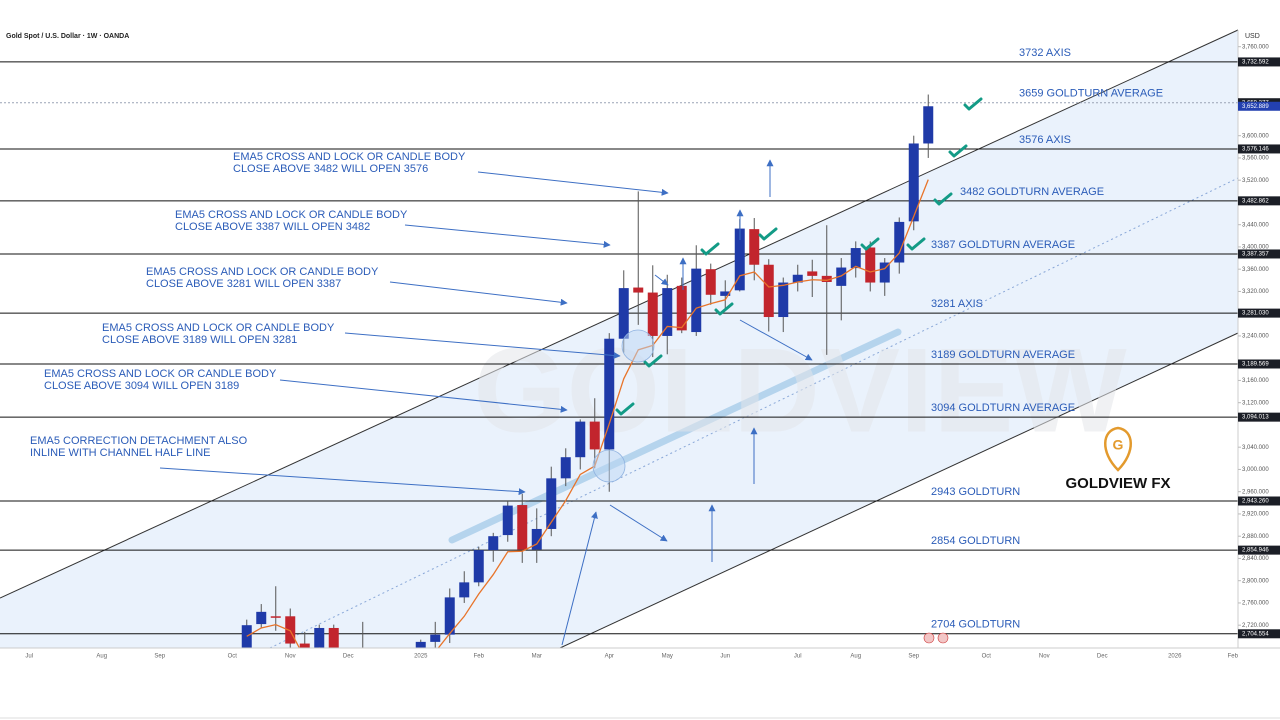  I want to click on y-tick-label: 3,160.000, so click(1255, 381).